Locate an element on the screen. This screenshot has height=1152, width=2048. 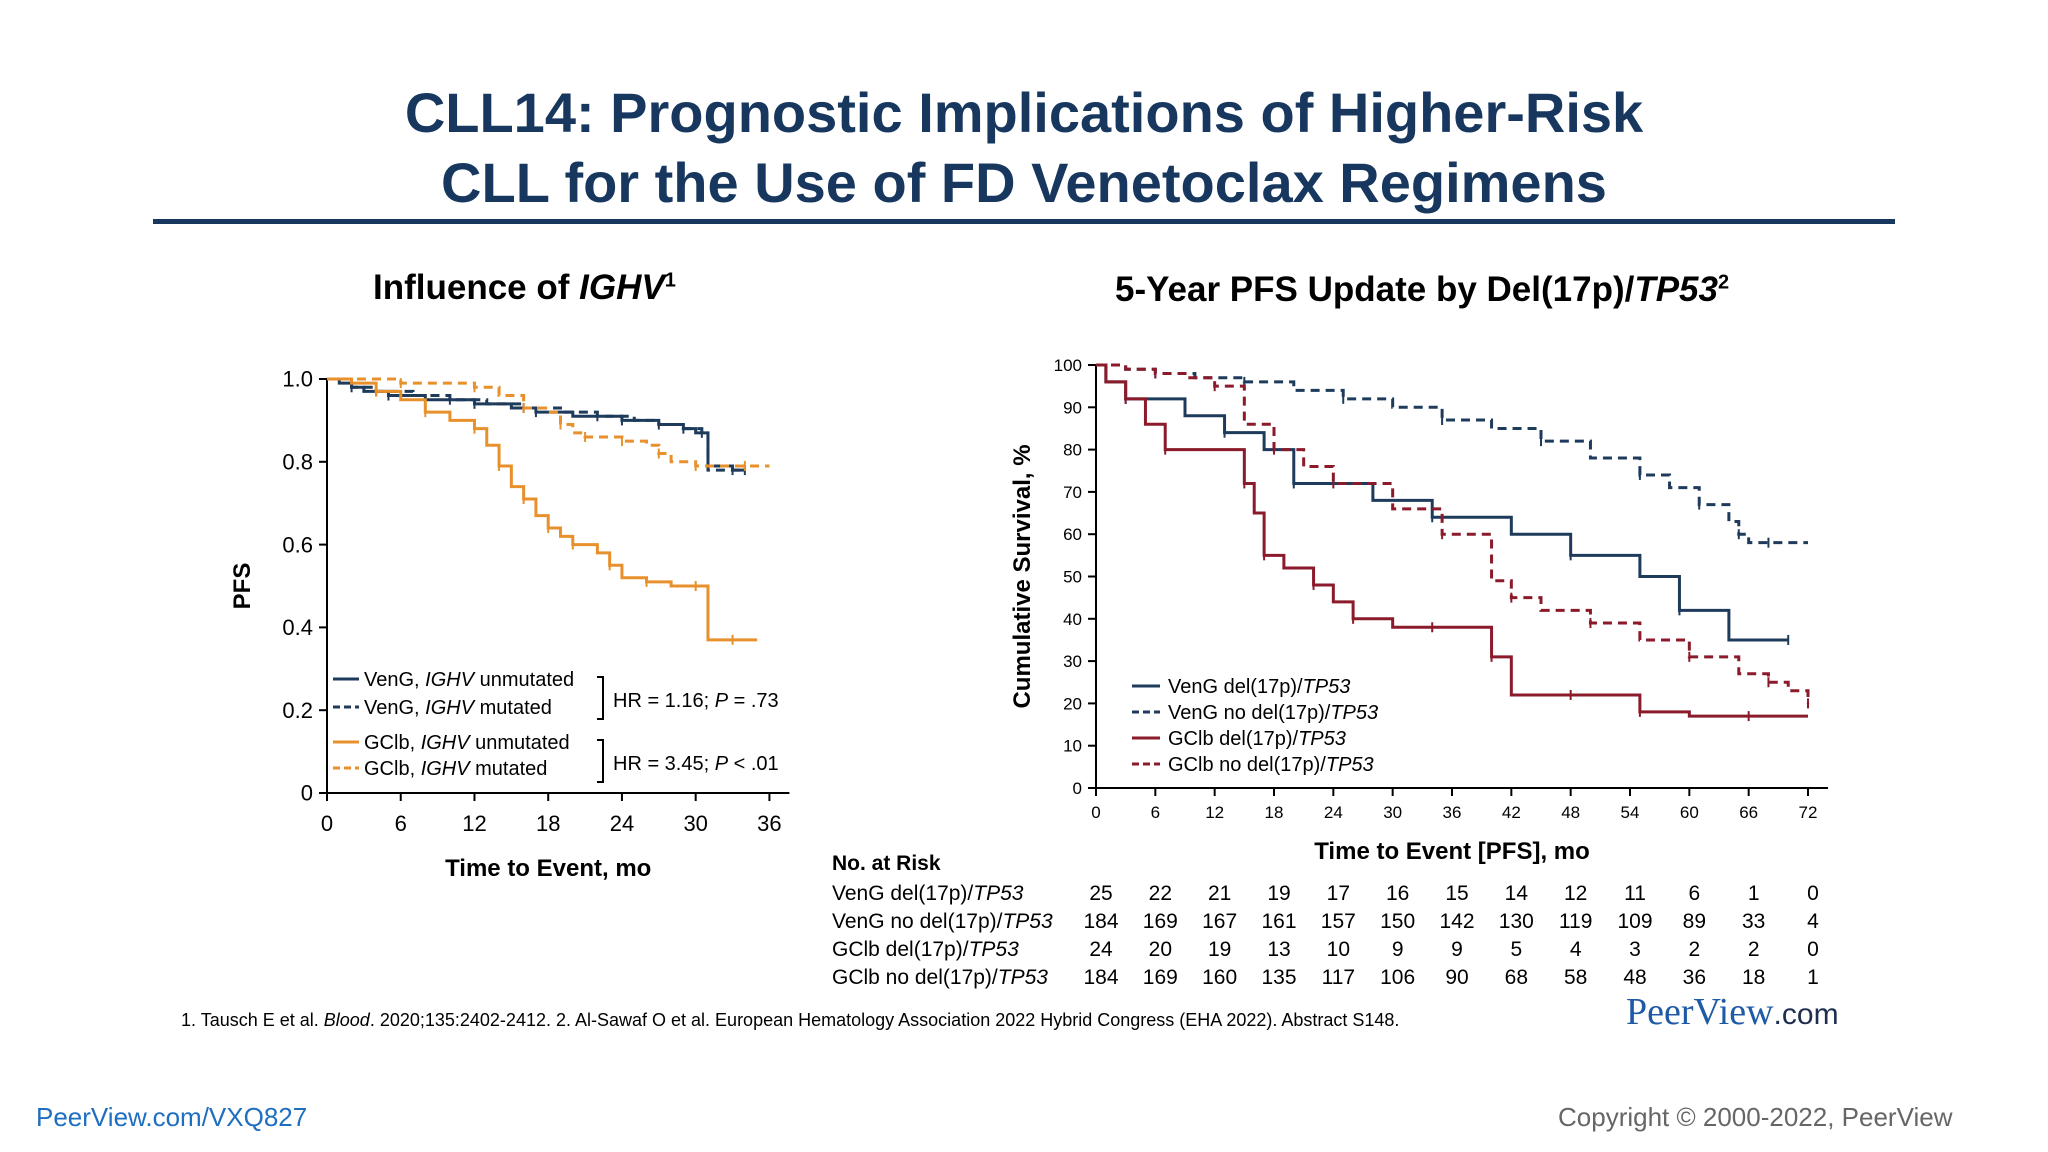
risk-cell: 109 is located at coordinates (1635, 921).